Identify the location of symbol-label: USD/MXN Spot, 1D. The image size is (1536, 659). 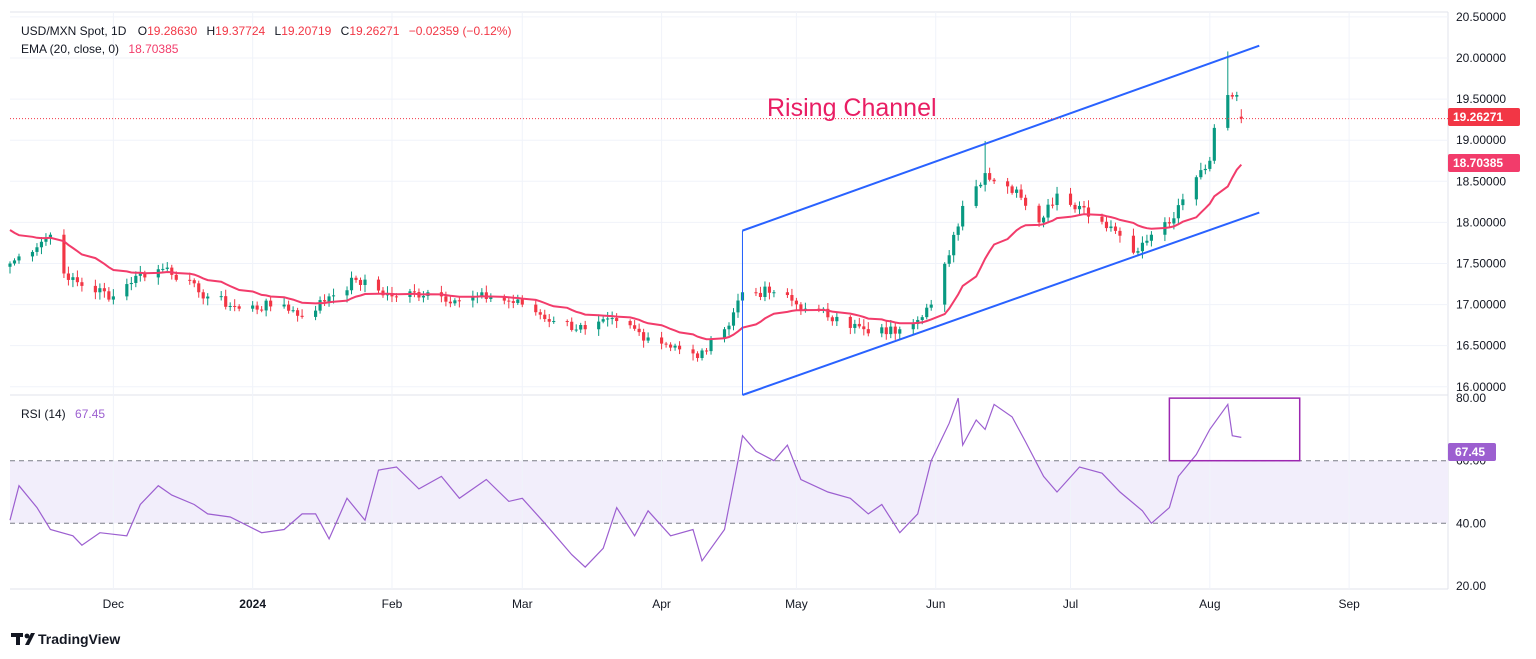
(74, 31).